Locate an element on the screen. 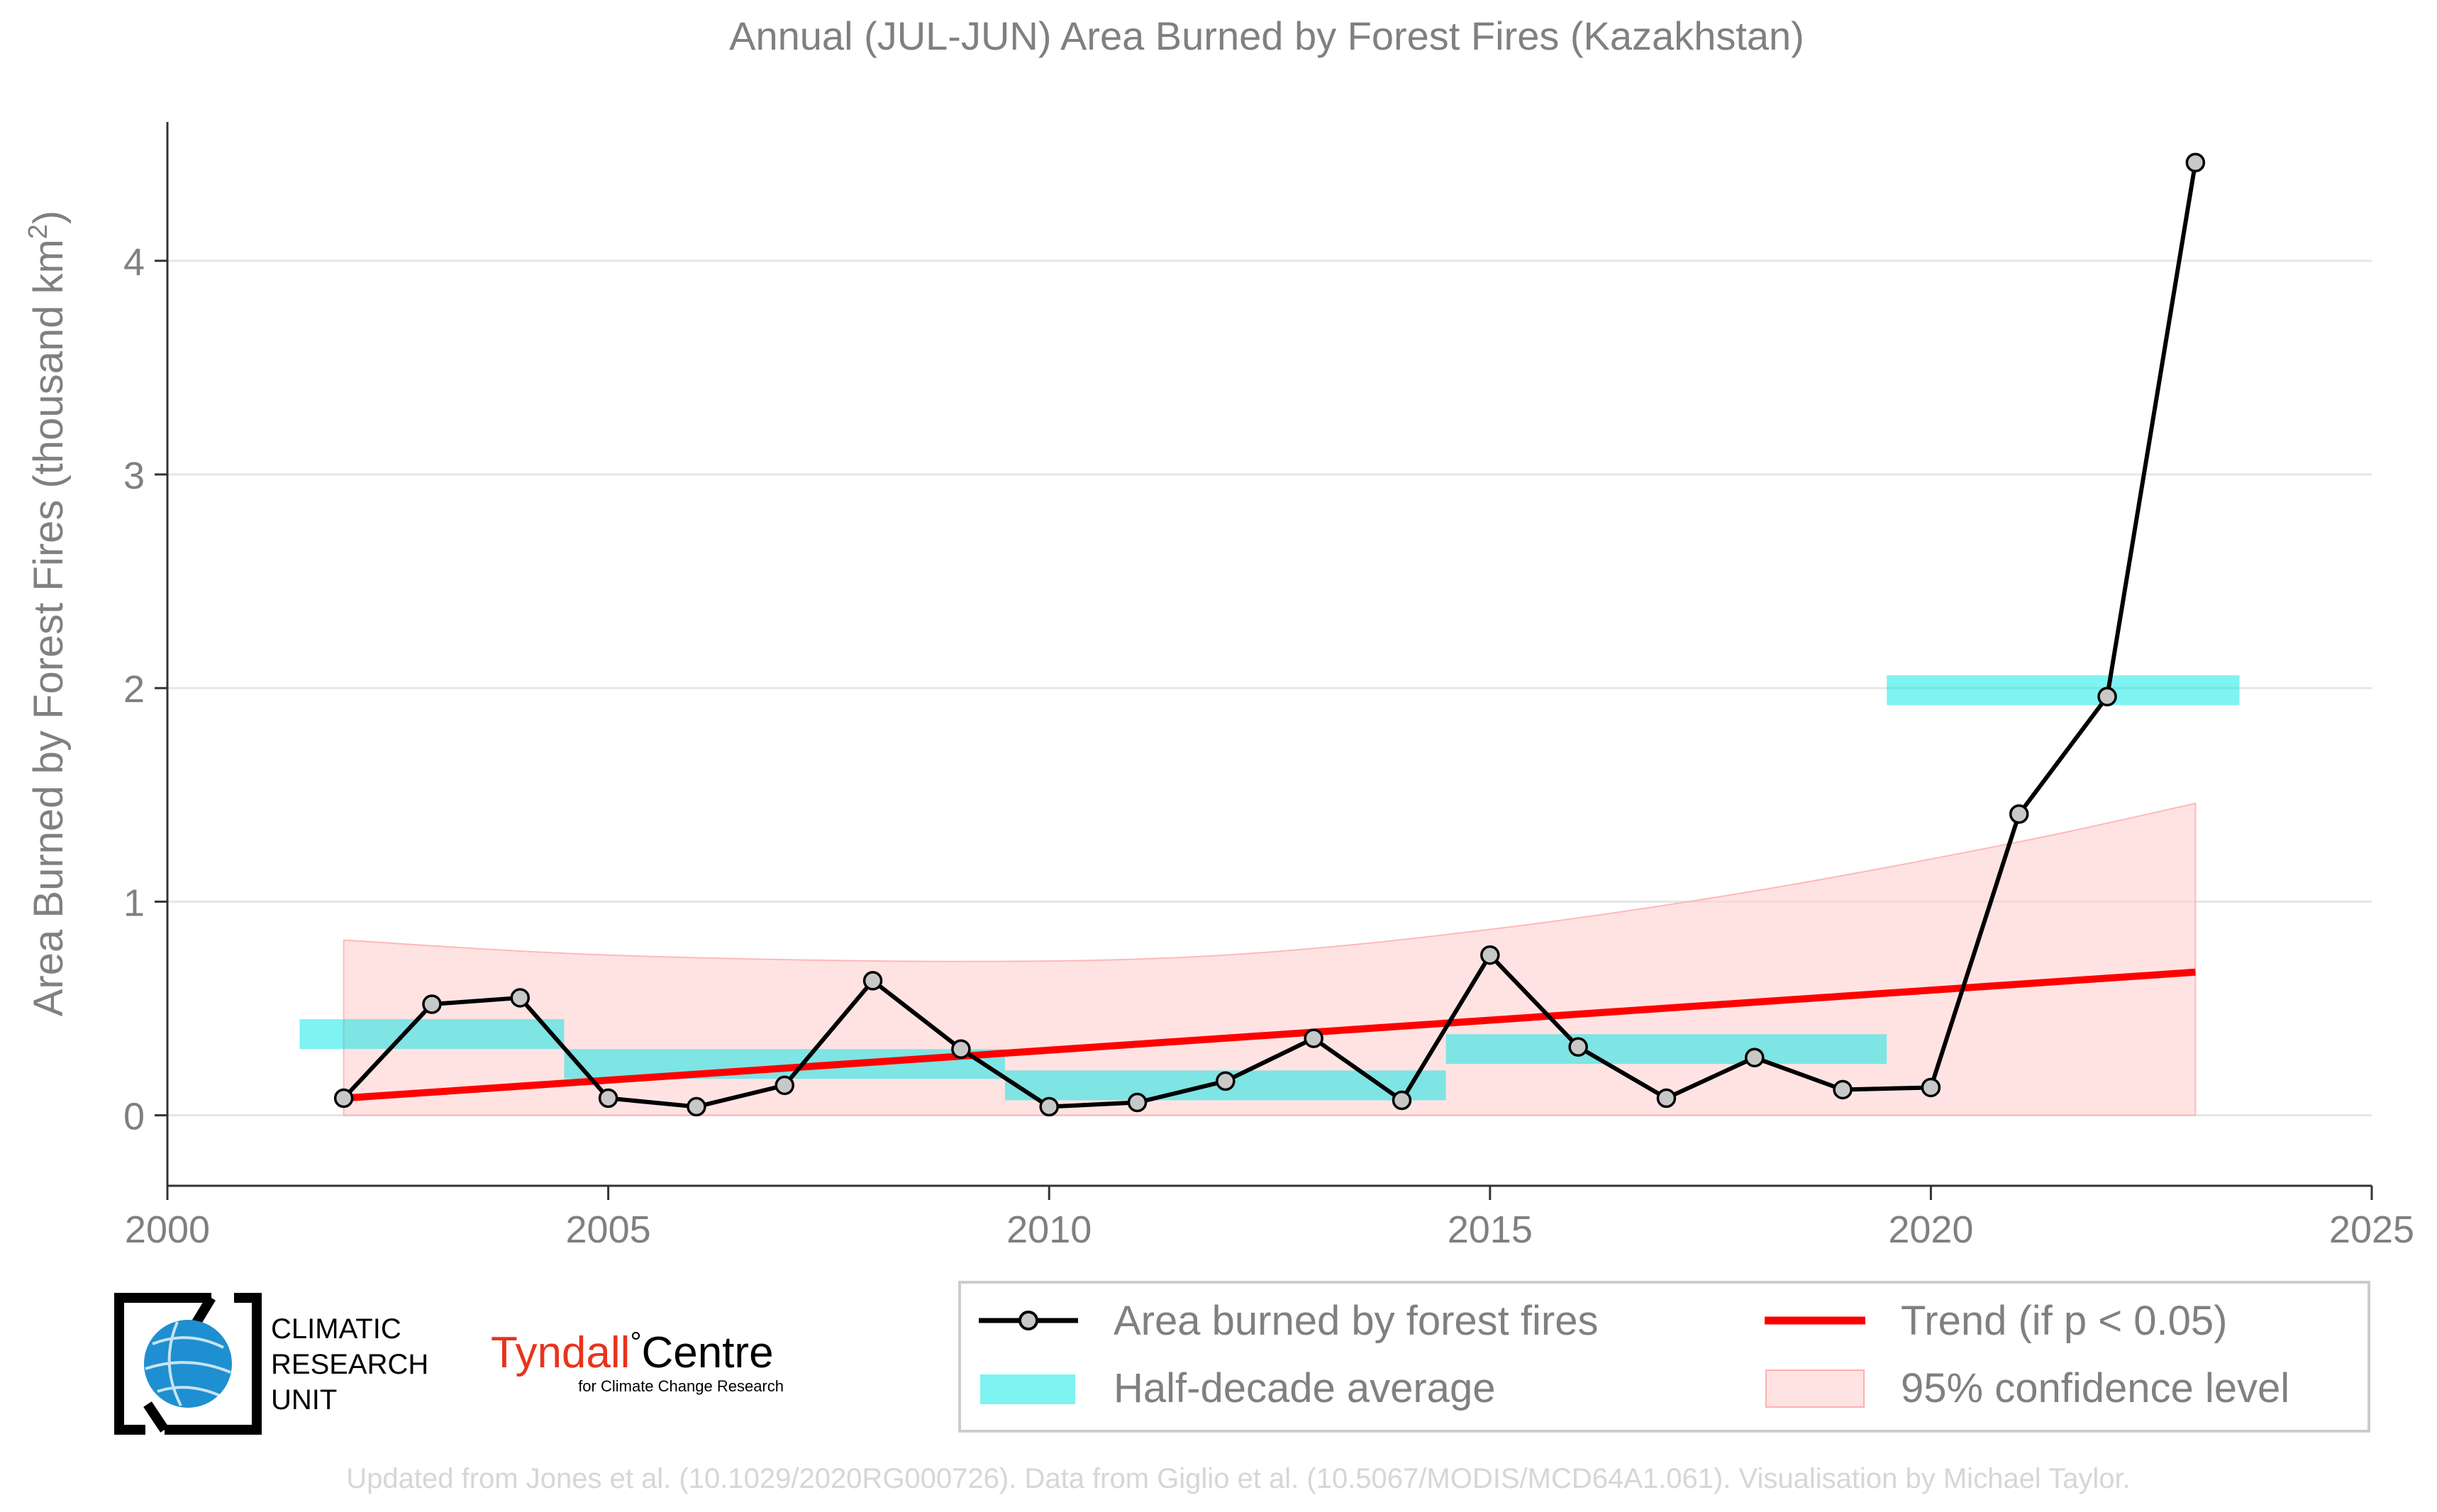 The height and width of the screenshot is (1512, 2437). legend-marker-swatch is located at coordinates (1028, 1320).